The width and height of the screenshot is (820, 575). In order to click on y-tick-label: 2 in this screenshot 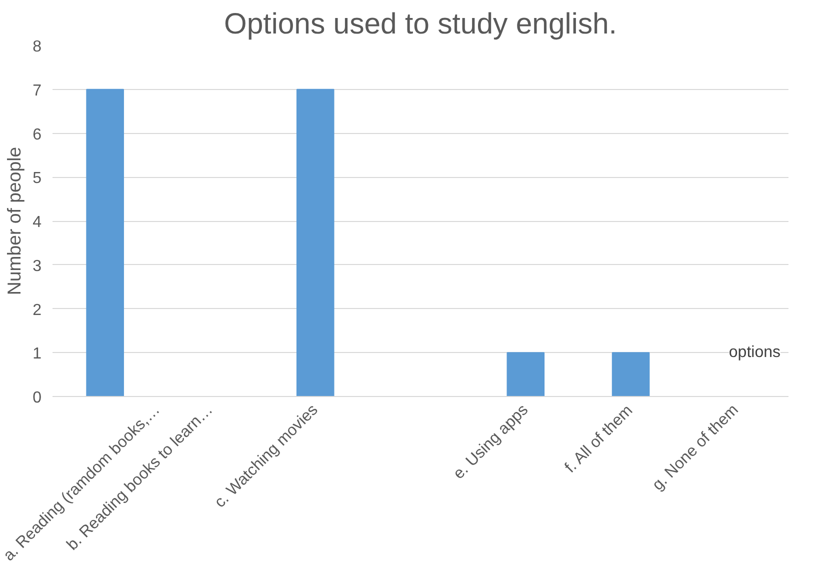, I will do `click(37, 310)`.